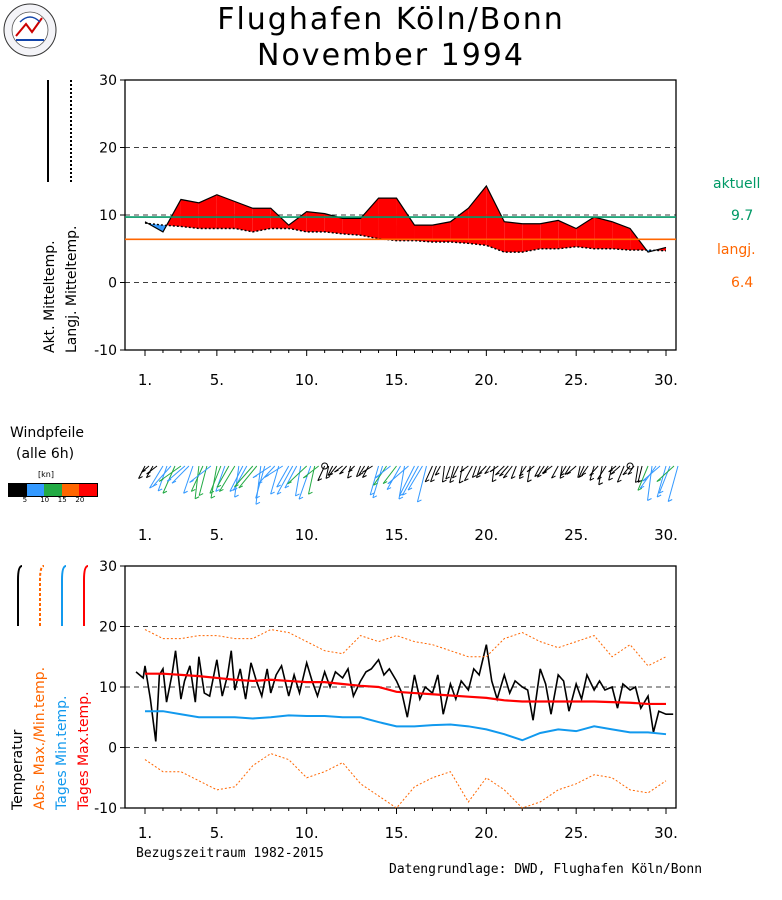  Describe the element at coordinates (47, 433) in the screenshot. I see `wind-title: Windpfeile` at that location.